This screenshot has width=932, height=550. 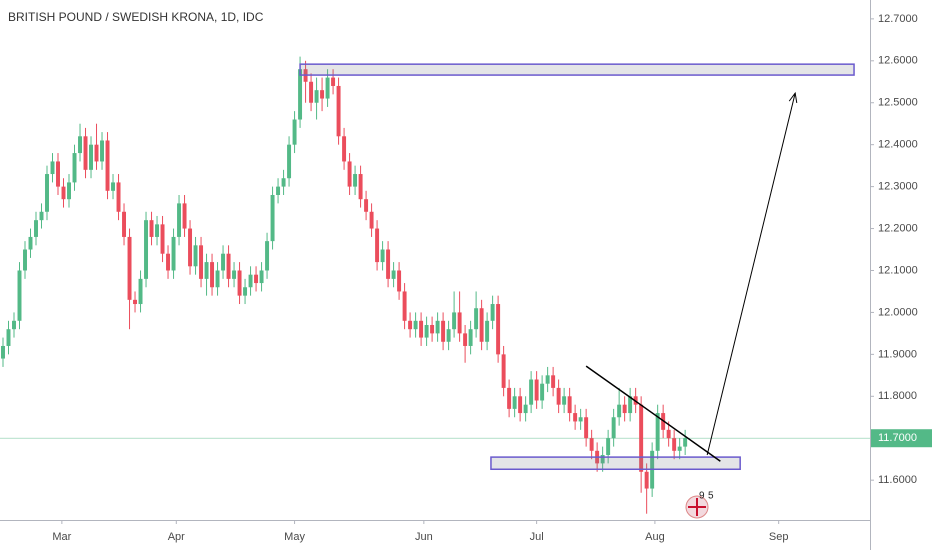 I want to click on x-tick-label: Mar, so click(x=61, y=537).